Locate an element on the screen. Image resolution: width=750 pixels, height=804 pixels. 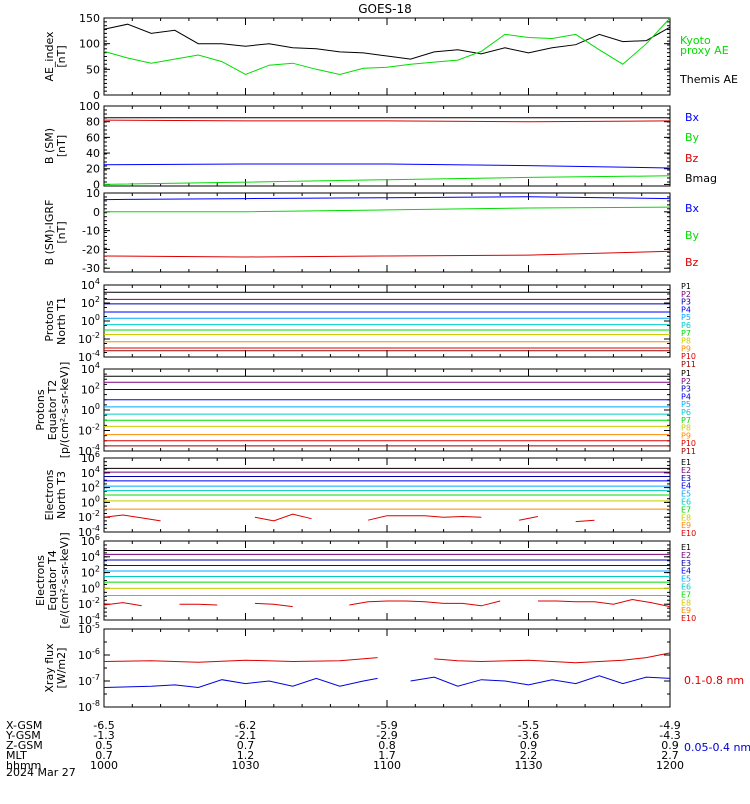
legend-entry: E2 is located at coordinates (686, 470).